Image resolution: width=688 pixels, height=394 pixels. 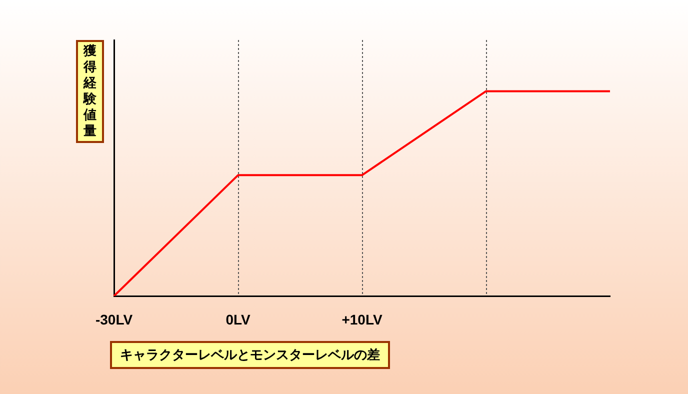 What do you see at coordinates (238, 319) in the screenshot?
I see `x-tick-label: 0LV` at bounding box center [238, 319].